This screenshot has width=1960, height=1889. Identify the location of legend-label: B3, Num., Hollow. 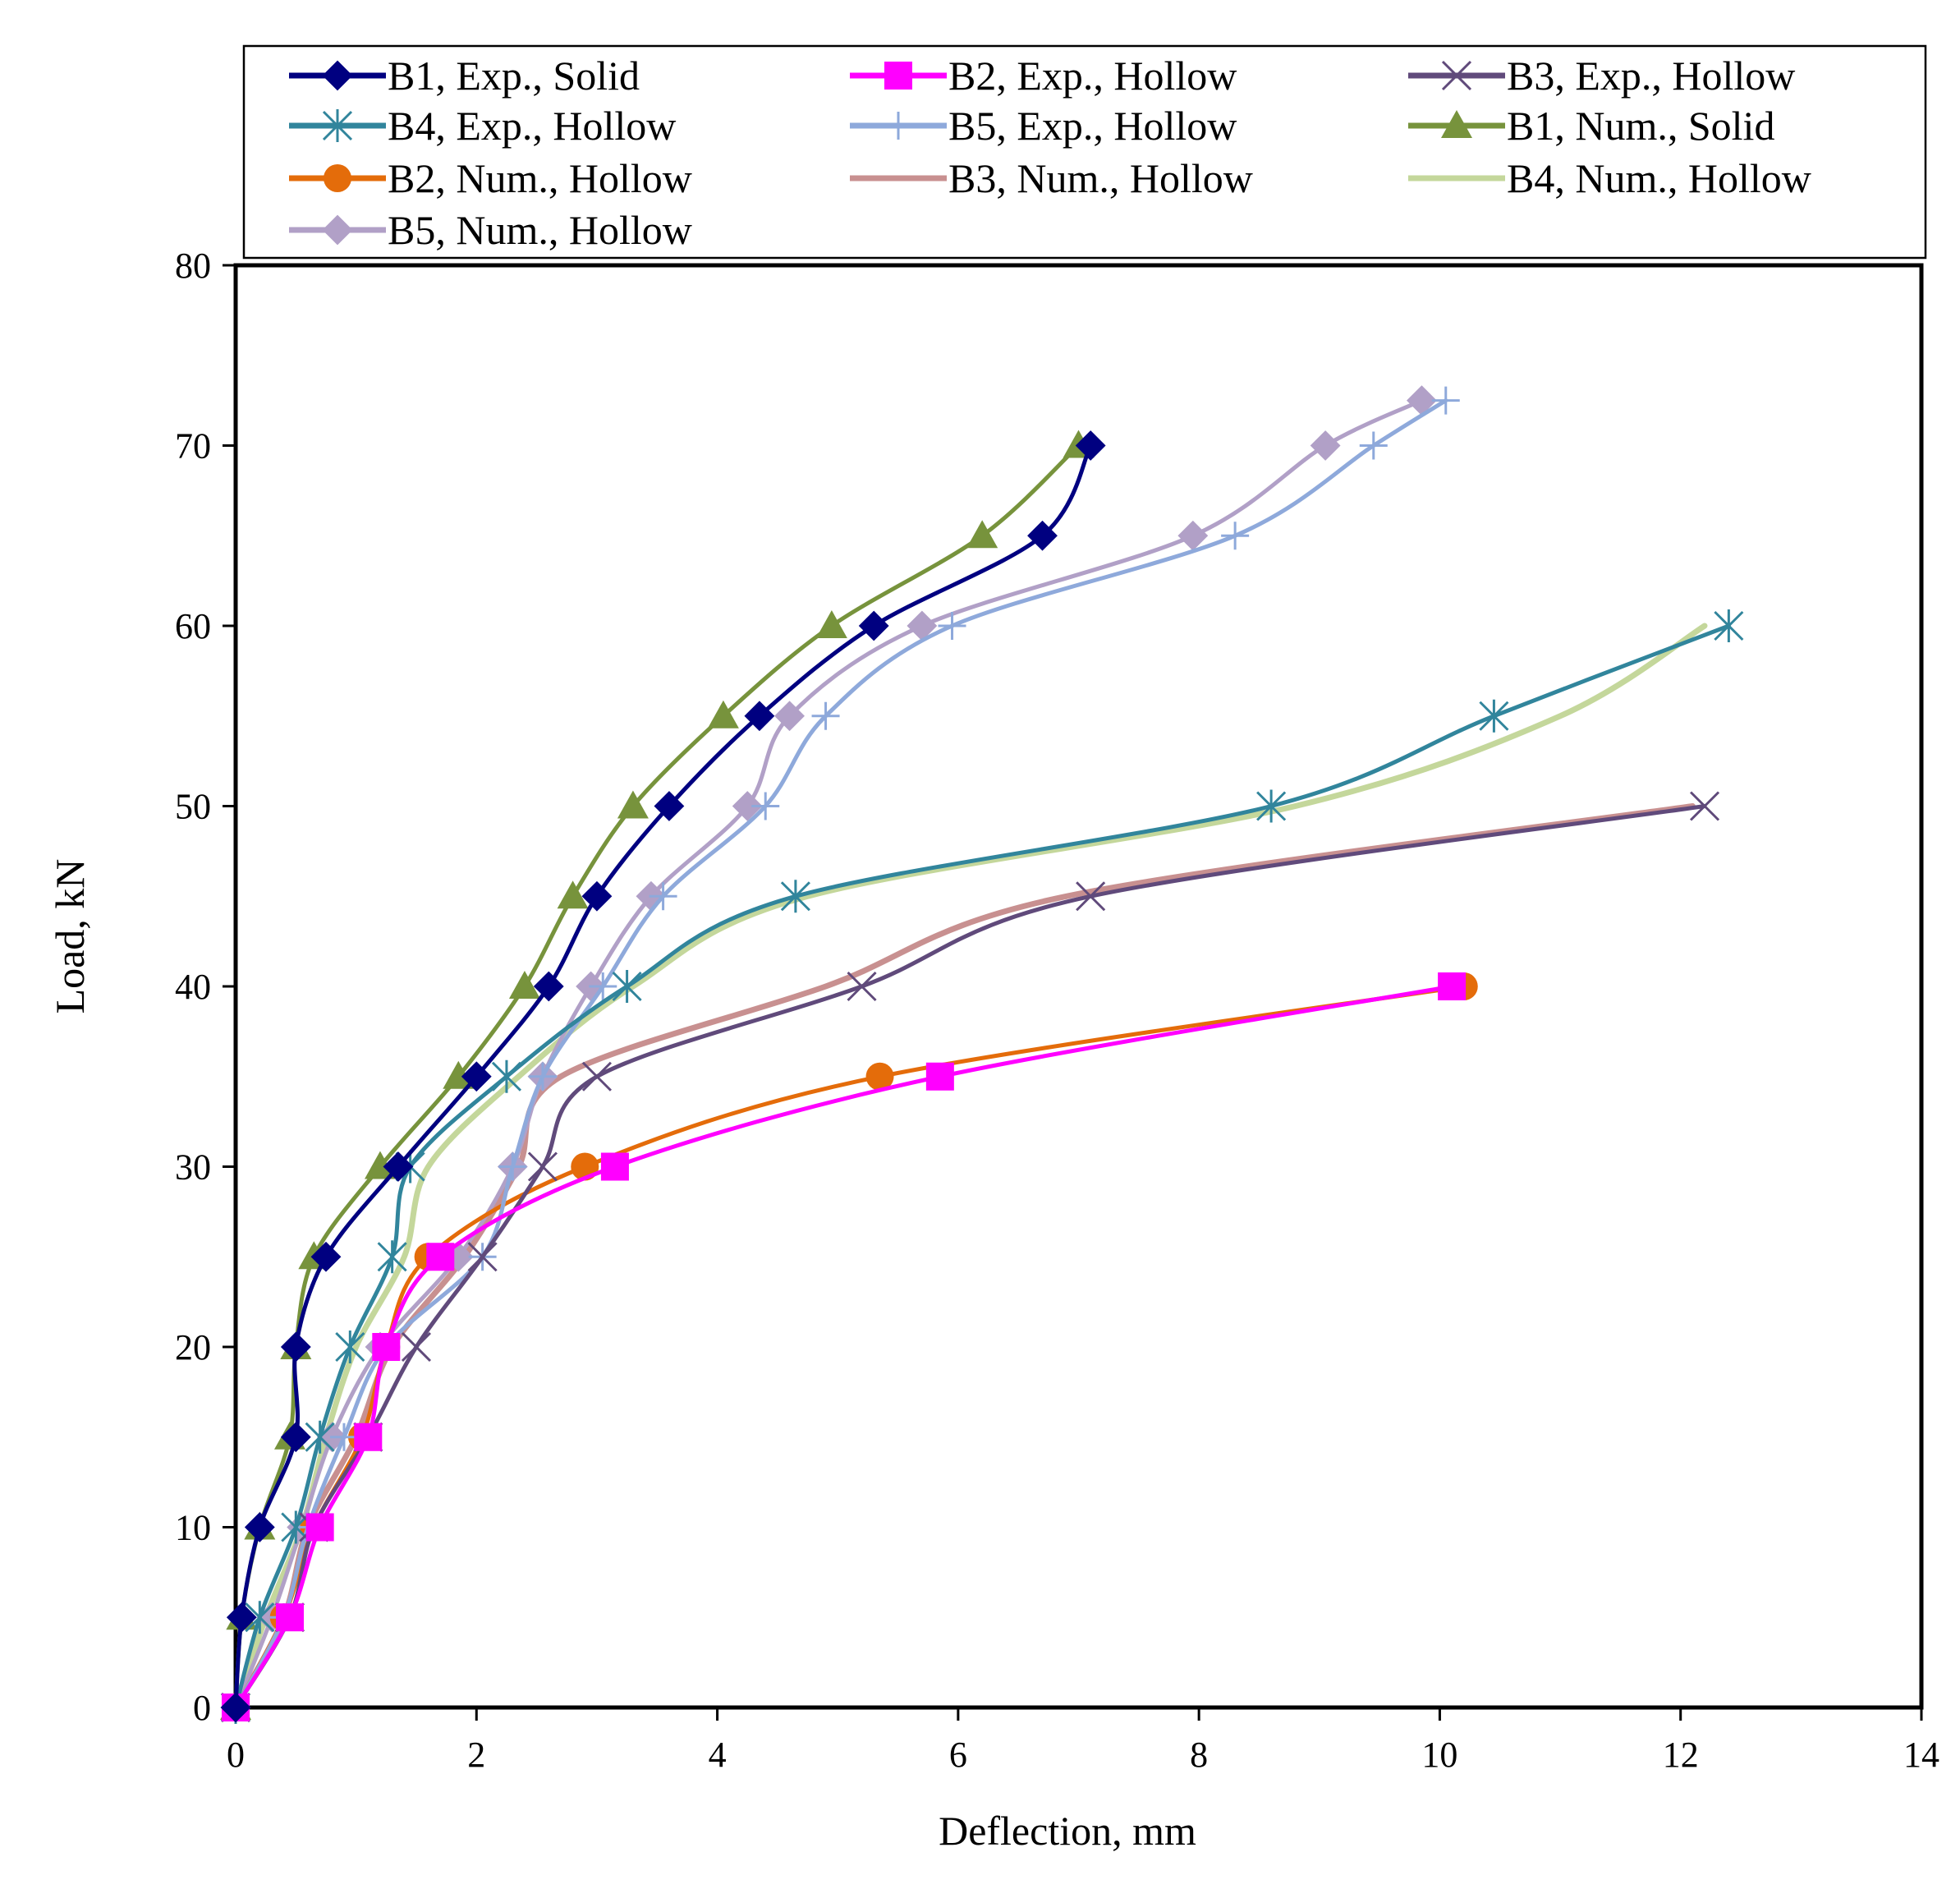
(1100, 178).